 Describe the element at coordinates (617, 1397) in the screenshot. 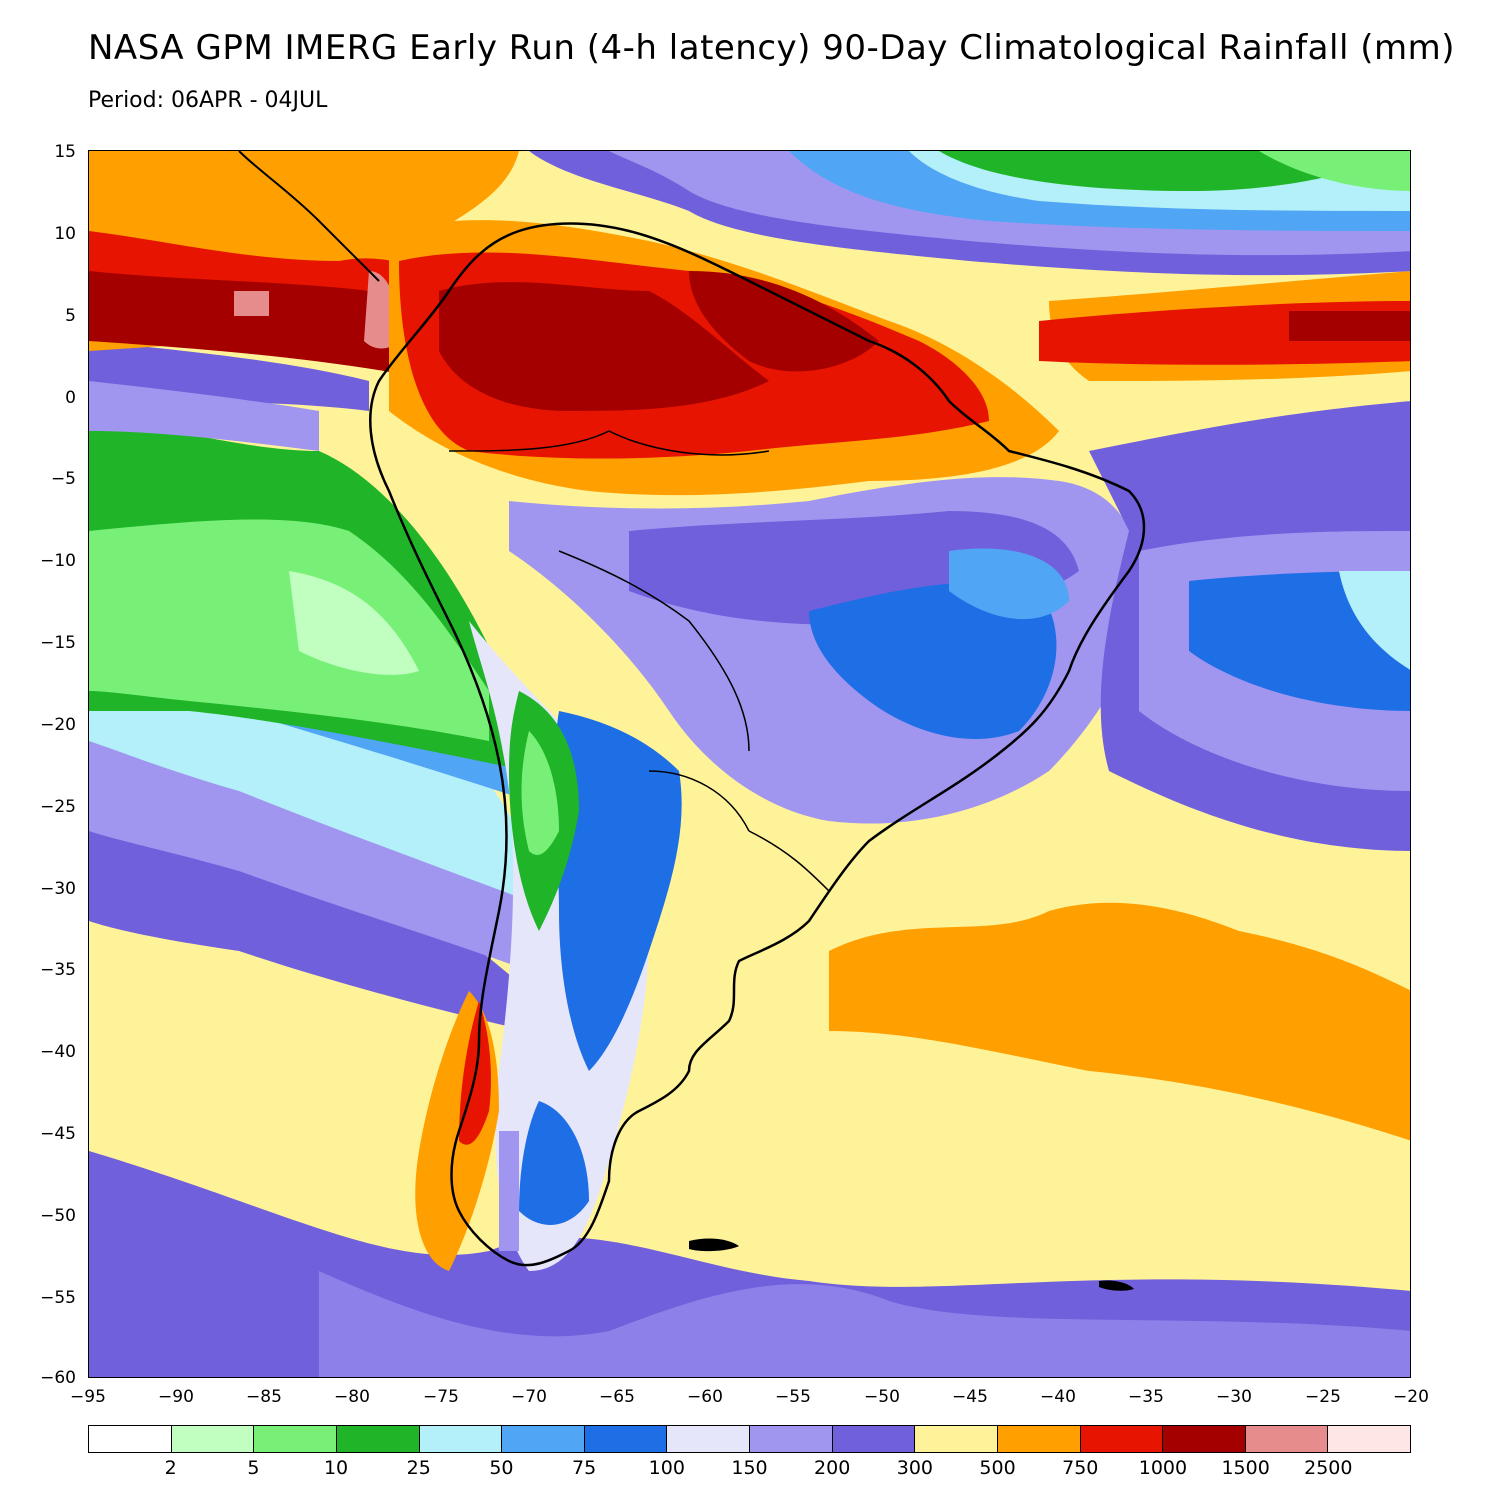

I see `x-tick-label: −65` at that location.